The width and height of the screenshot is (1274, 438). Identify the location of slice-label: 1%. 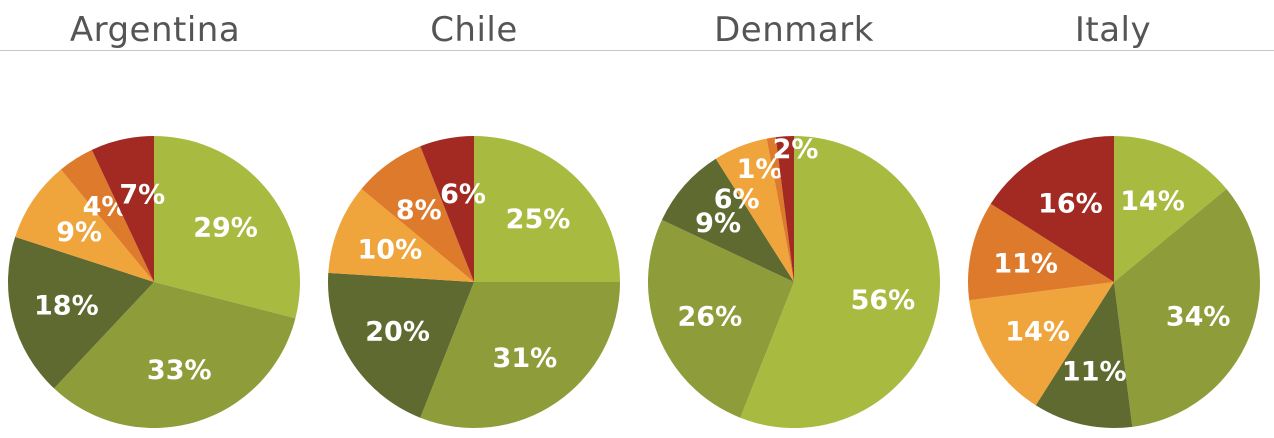
(760, 169).